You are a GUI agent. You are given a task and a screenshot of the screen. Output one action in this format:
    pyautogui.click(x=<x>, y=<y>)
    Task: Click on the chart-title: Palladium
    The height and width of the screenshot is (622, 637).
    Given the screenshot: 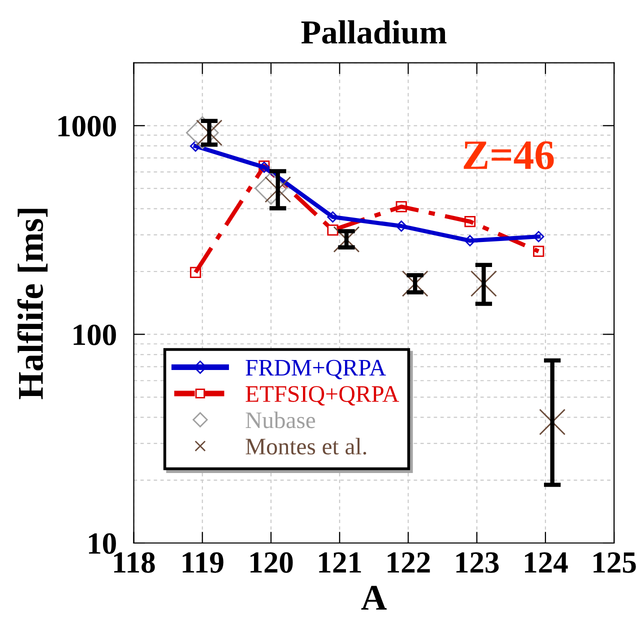 What is the action you would take?
    pyautogui.click(x=374, y=32)
    